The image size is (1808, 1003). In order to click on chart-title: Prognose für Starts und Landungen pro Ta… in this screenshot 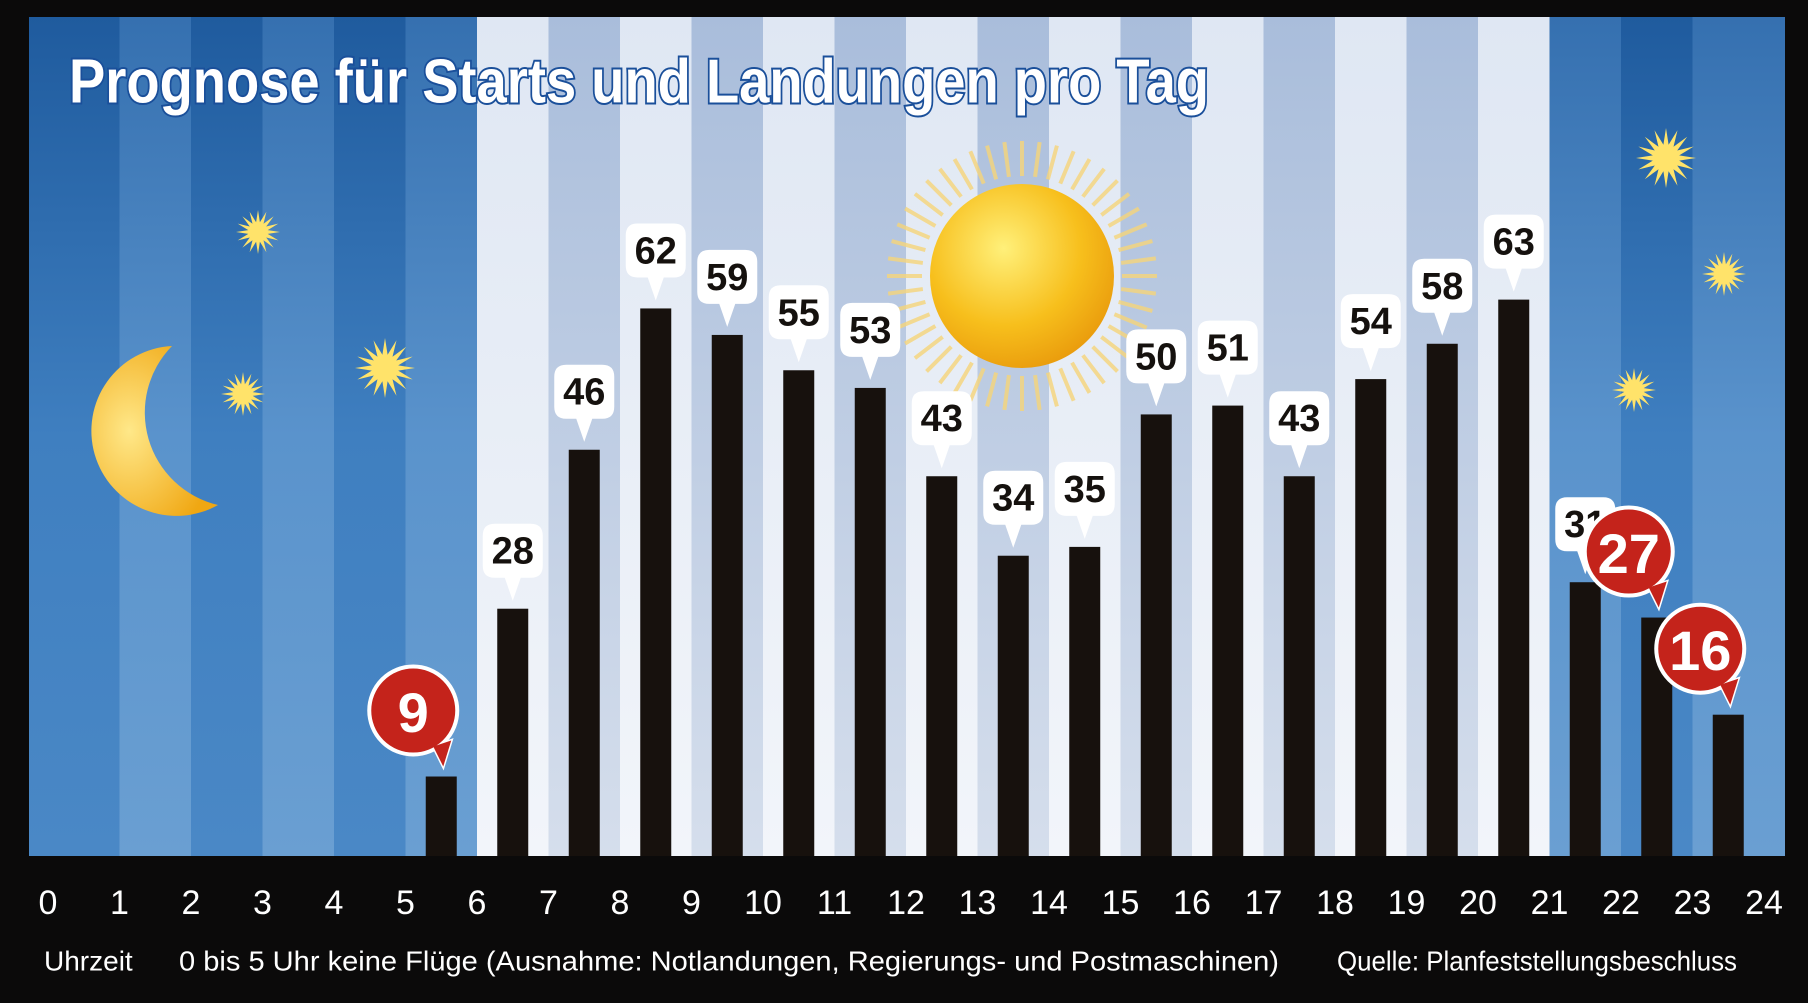, I will do `click(639, 81)`.